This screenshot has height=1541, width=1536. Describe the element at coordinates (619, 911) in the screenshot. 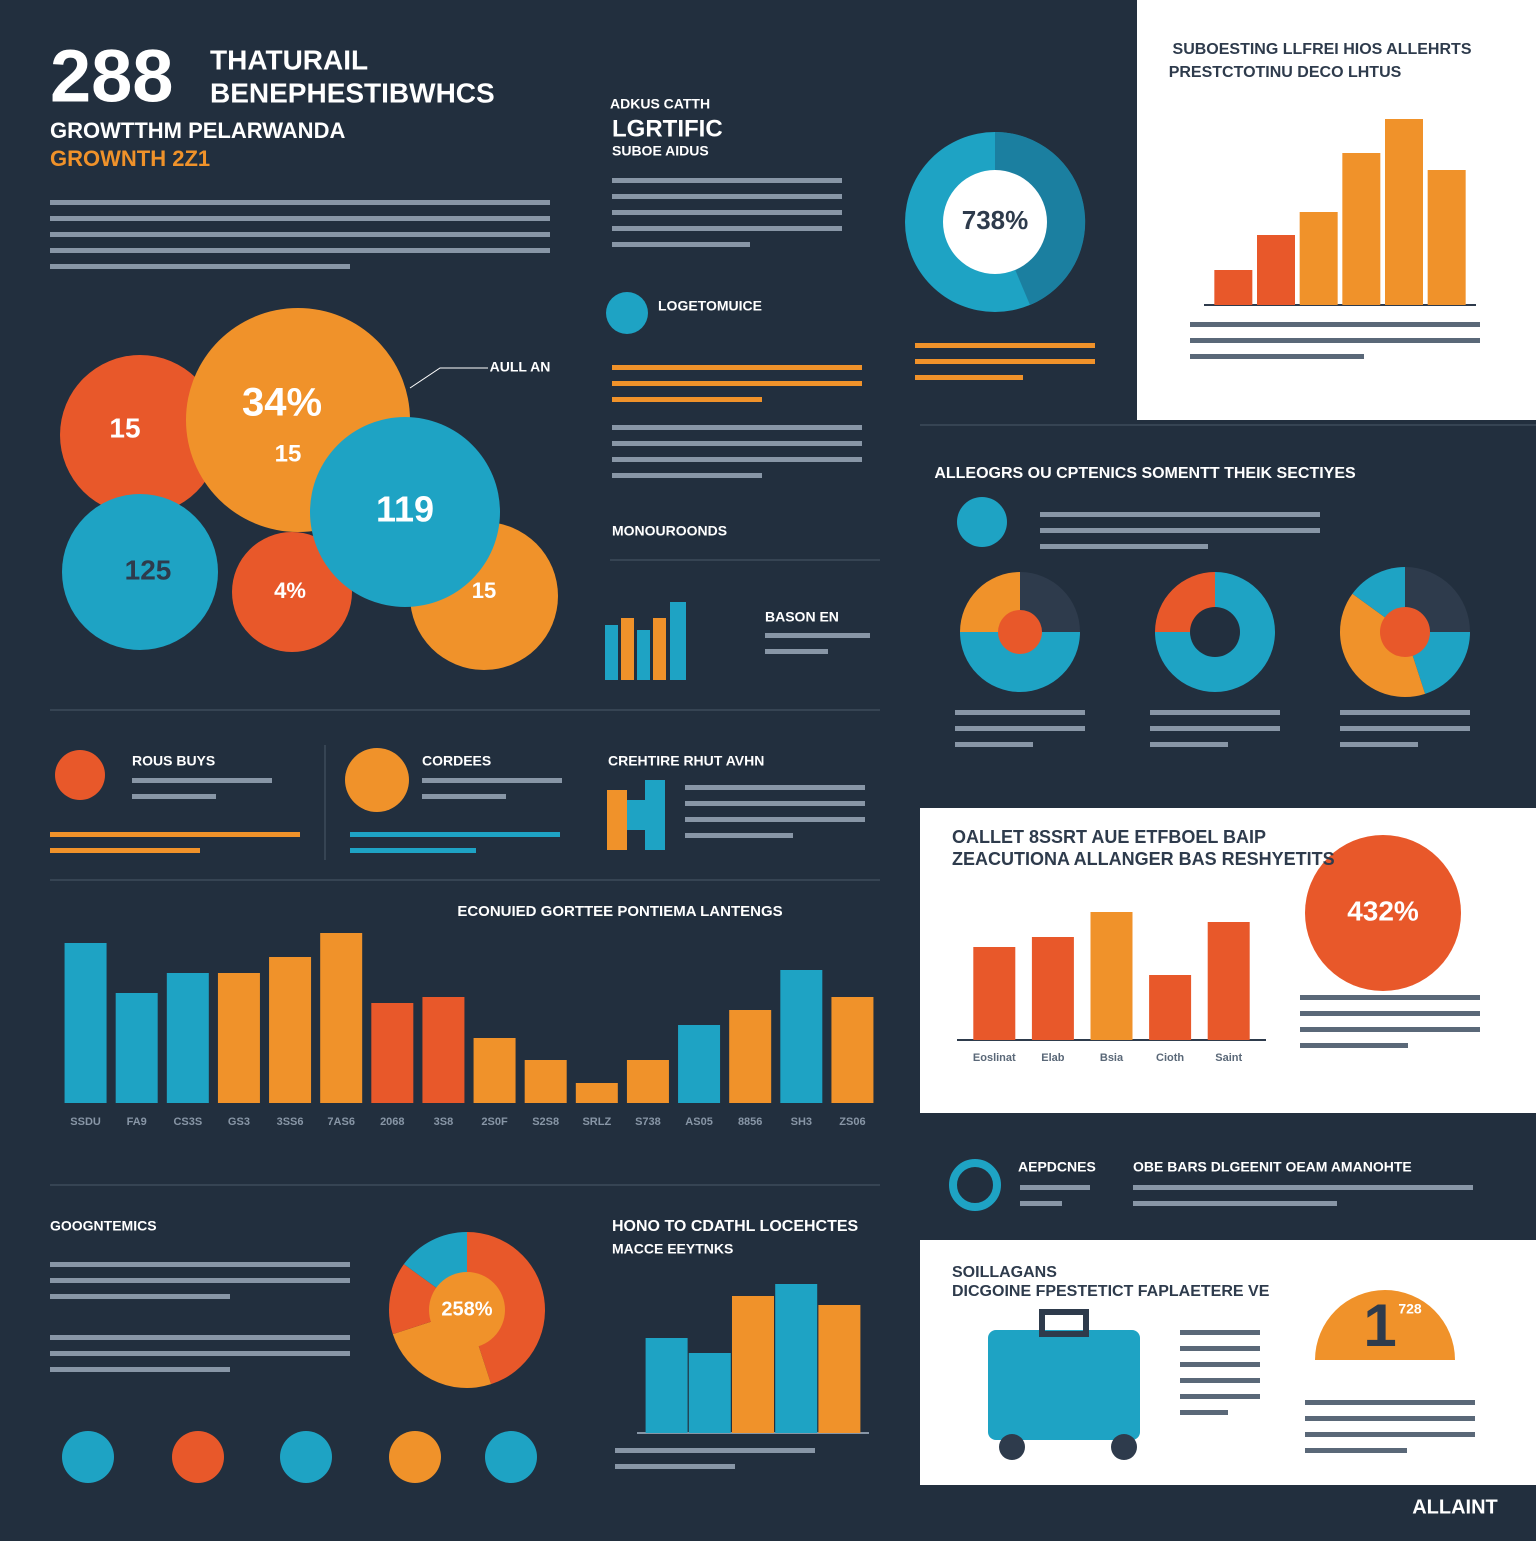

I see `label: ECONUIED GORTTEE PONTIEMA LANTENGS` at that location.